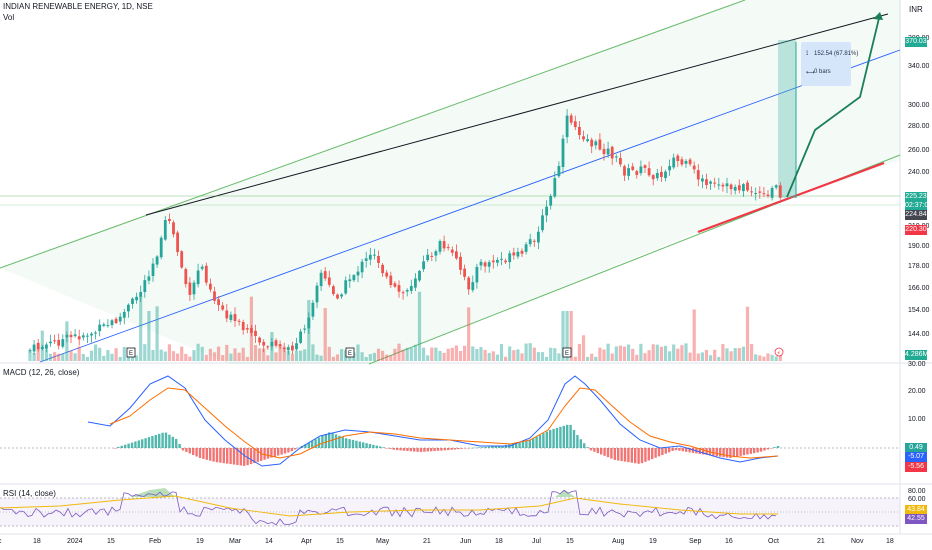  What do you see at coordinates (41, 372) in the screenshot?
I see `macd-title: MACD (12, 26, close)` at bounding box center [41, 372].